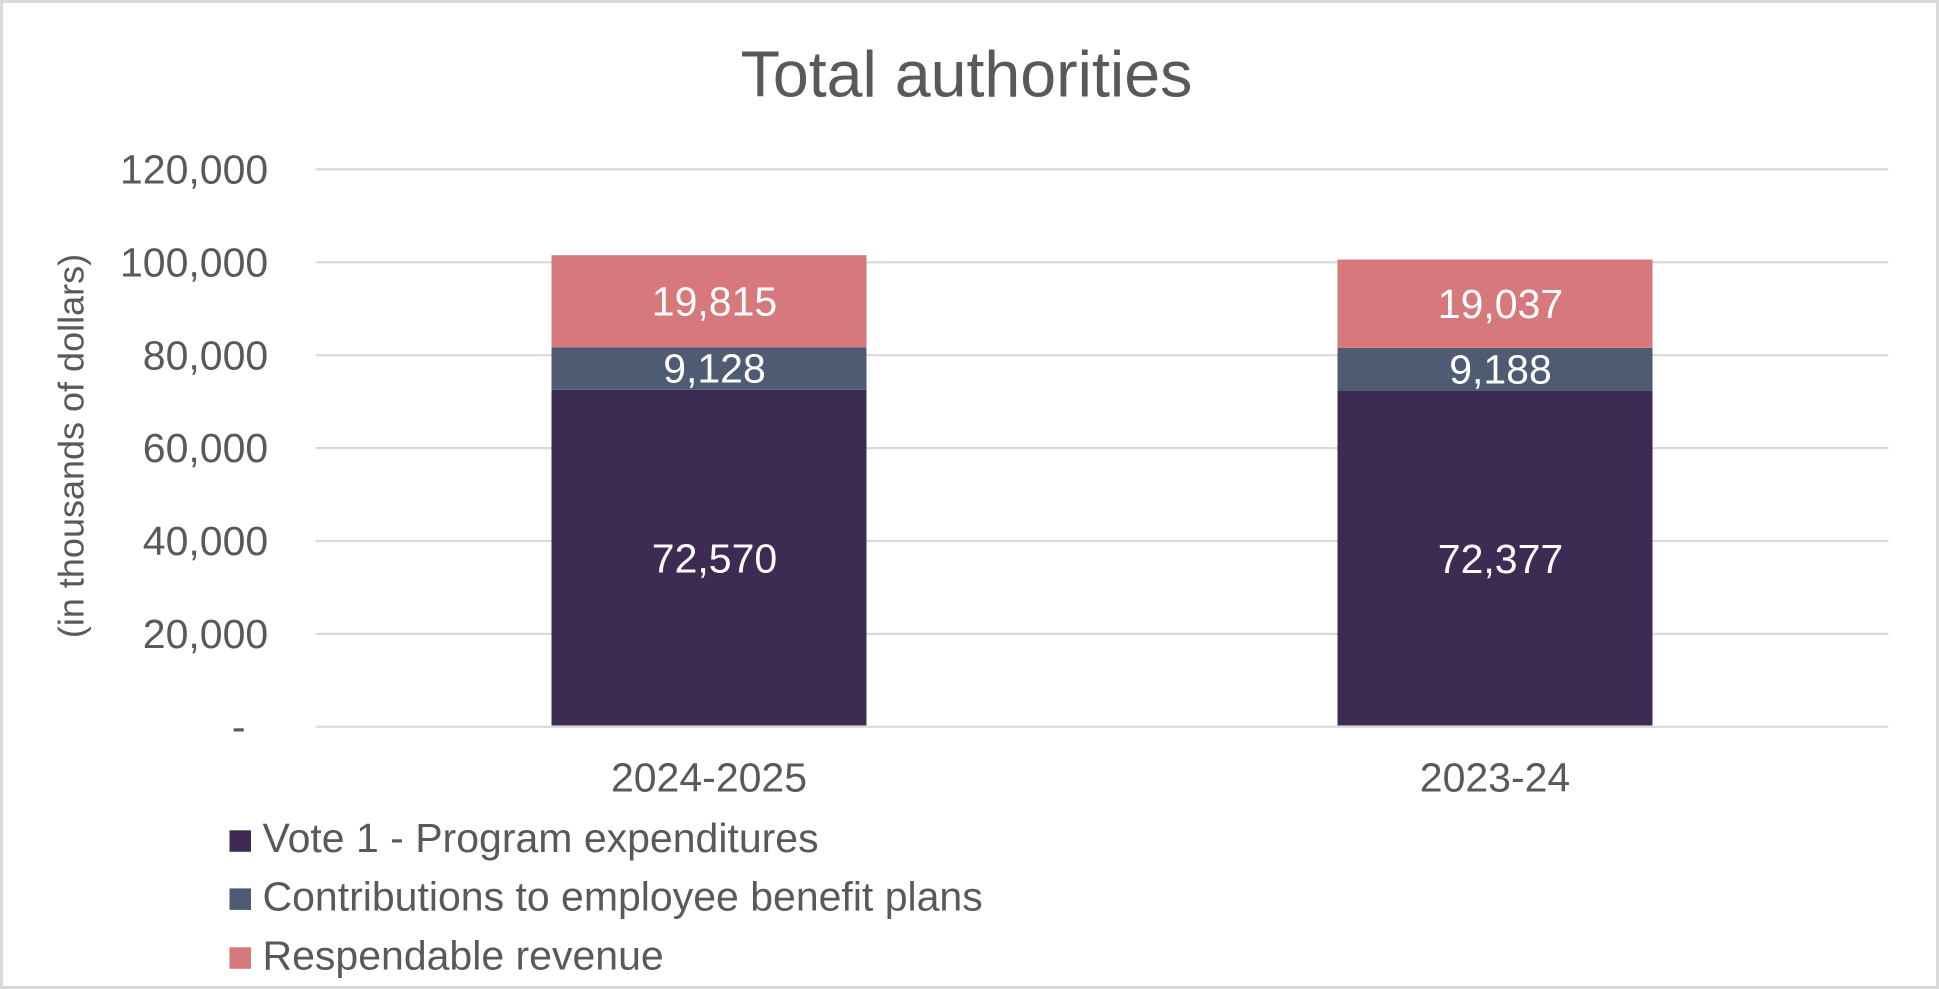 This screenshot has width=1939, height=989. I want to click on svg-text: 120,000, so click(194, 170).